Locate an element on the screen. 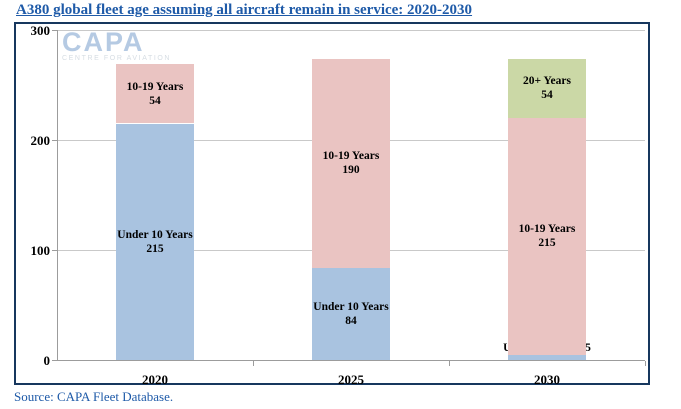 This screenshot has height=409, width=681. bar-segment: 10-19 Years 54 is located at coordinates (155, 94).